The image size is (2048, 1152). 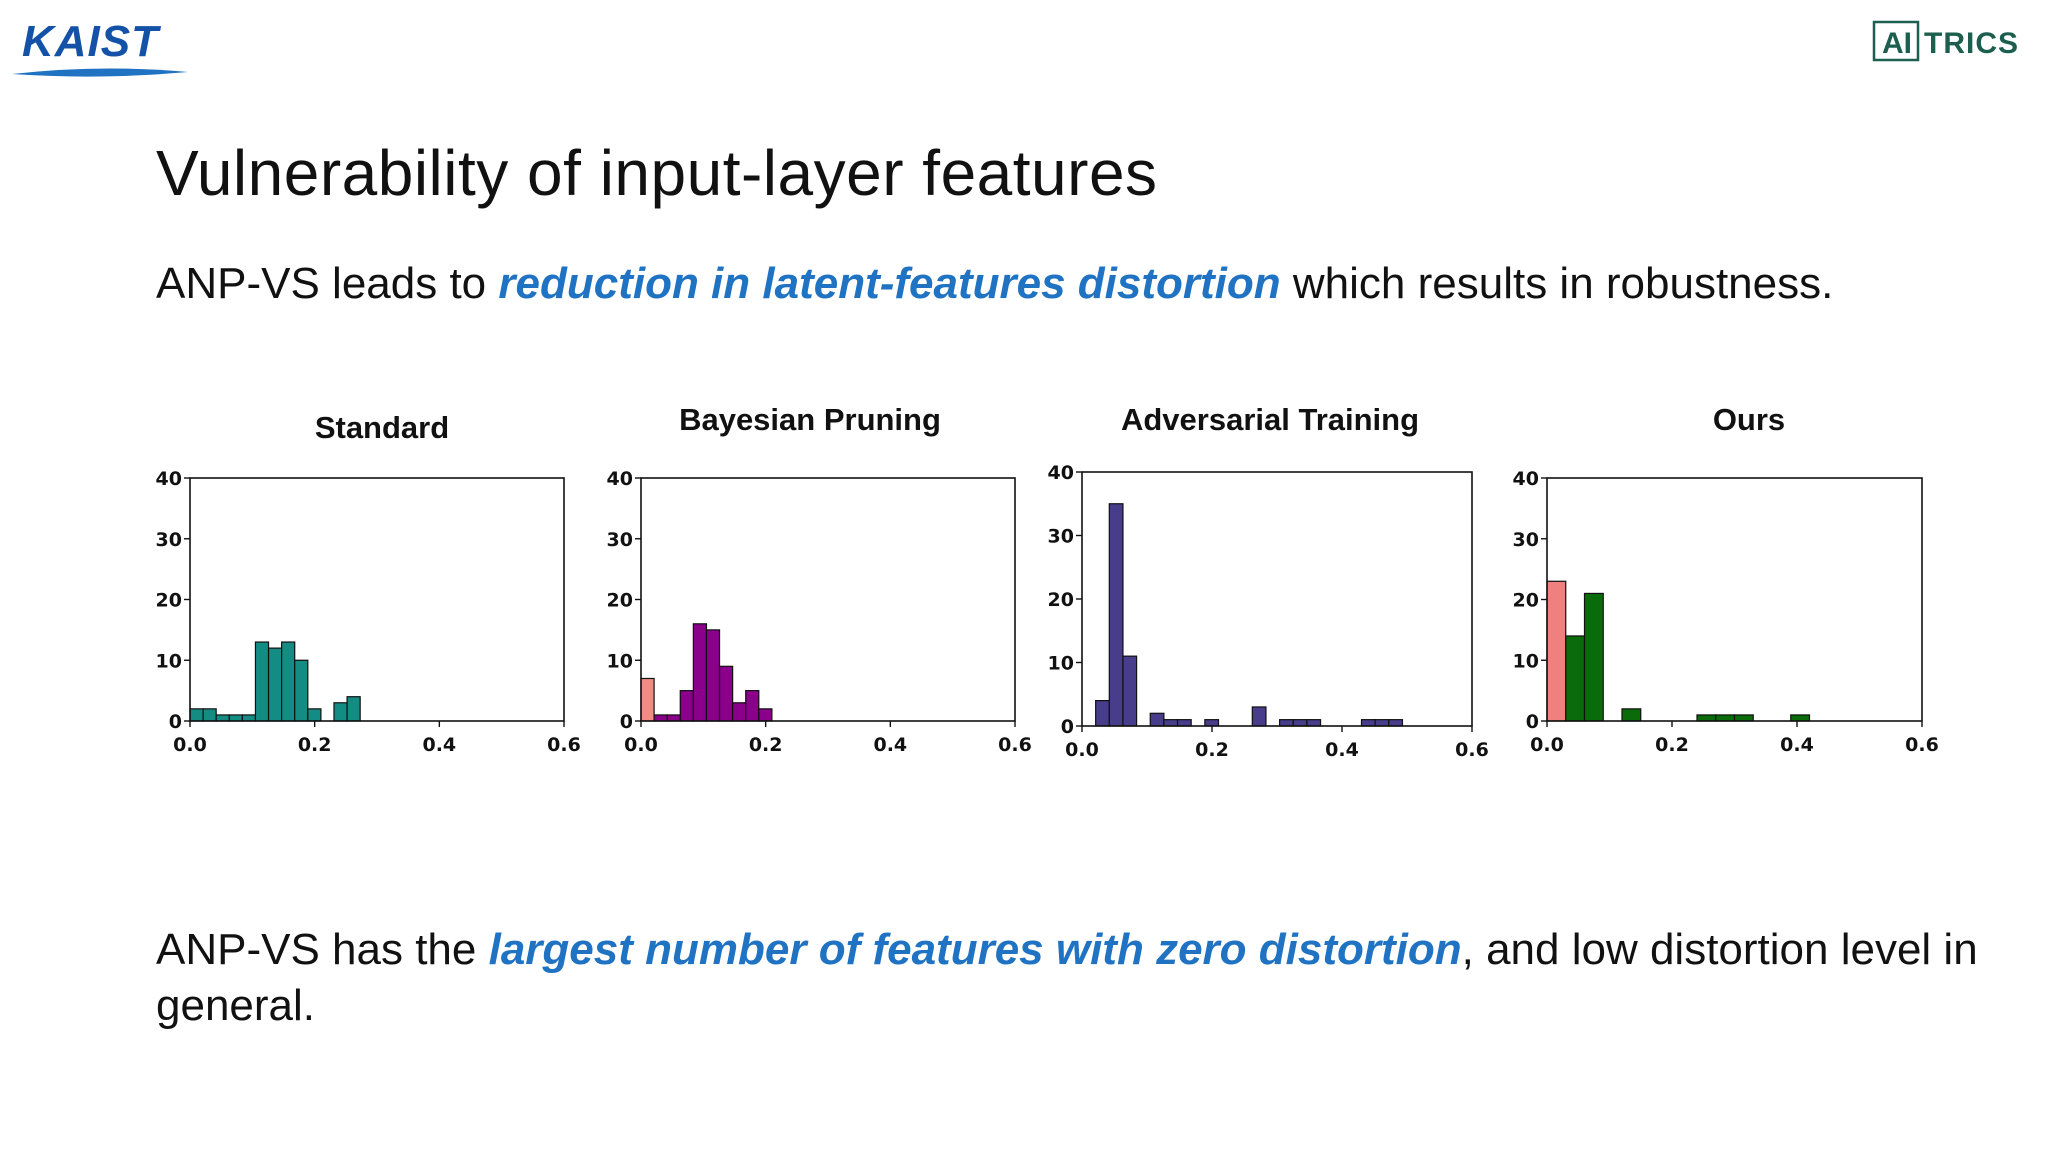 I want to click on histogram-ours-ytick-label: 10, so click(x=1526, y=661).